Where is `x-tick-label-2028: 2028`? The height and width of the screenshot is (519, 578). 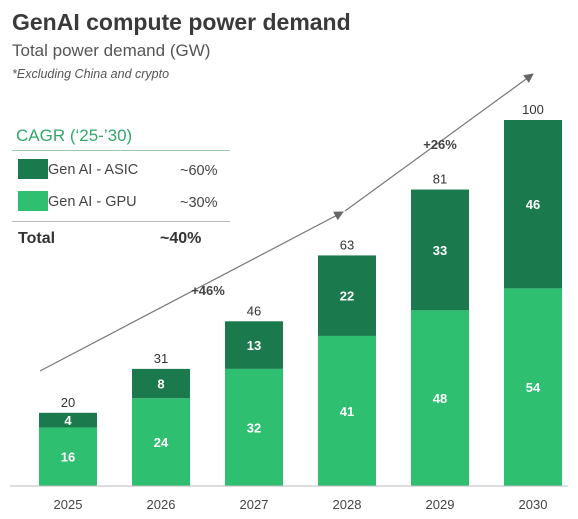
x-tick-label-2028: 2028 is located at coordinates (347, 504).